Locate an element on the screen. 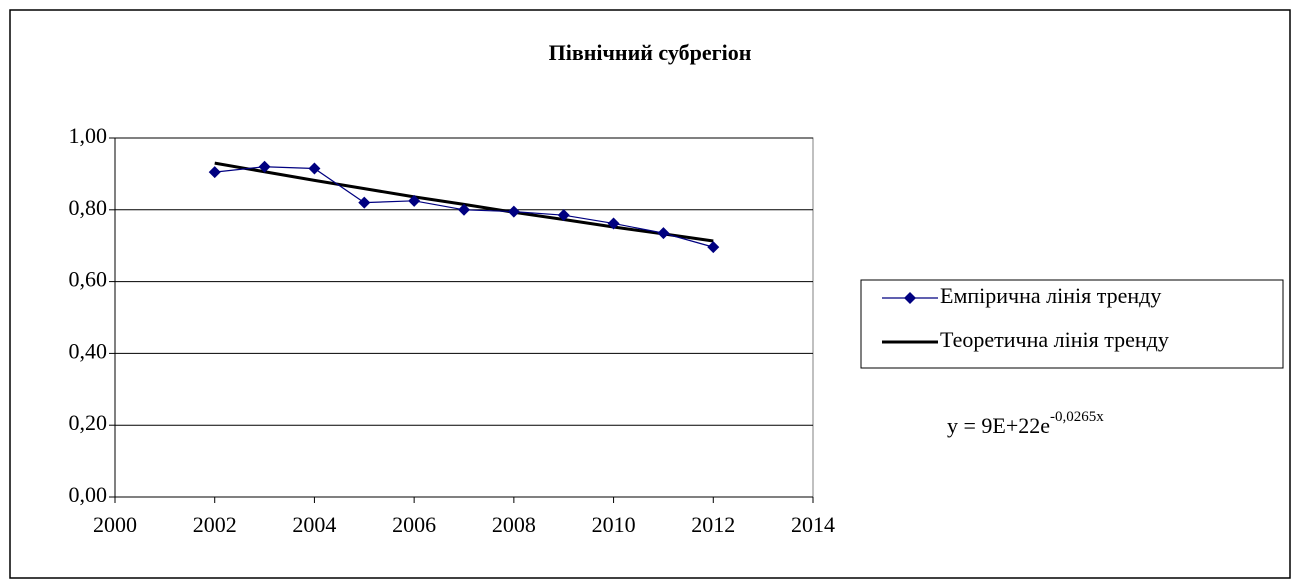  equation: y = 9E+22e-0,0265x is located at coordinates (1025, 423).